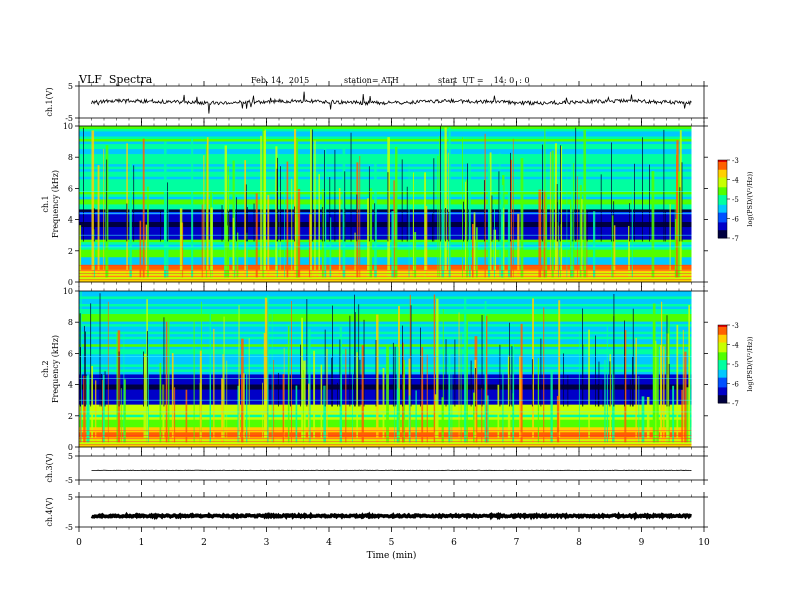  Describe the element at coordinates (735, 365) in the screenshot. I see `colorbar-tick-label: -5` at that location.